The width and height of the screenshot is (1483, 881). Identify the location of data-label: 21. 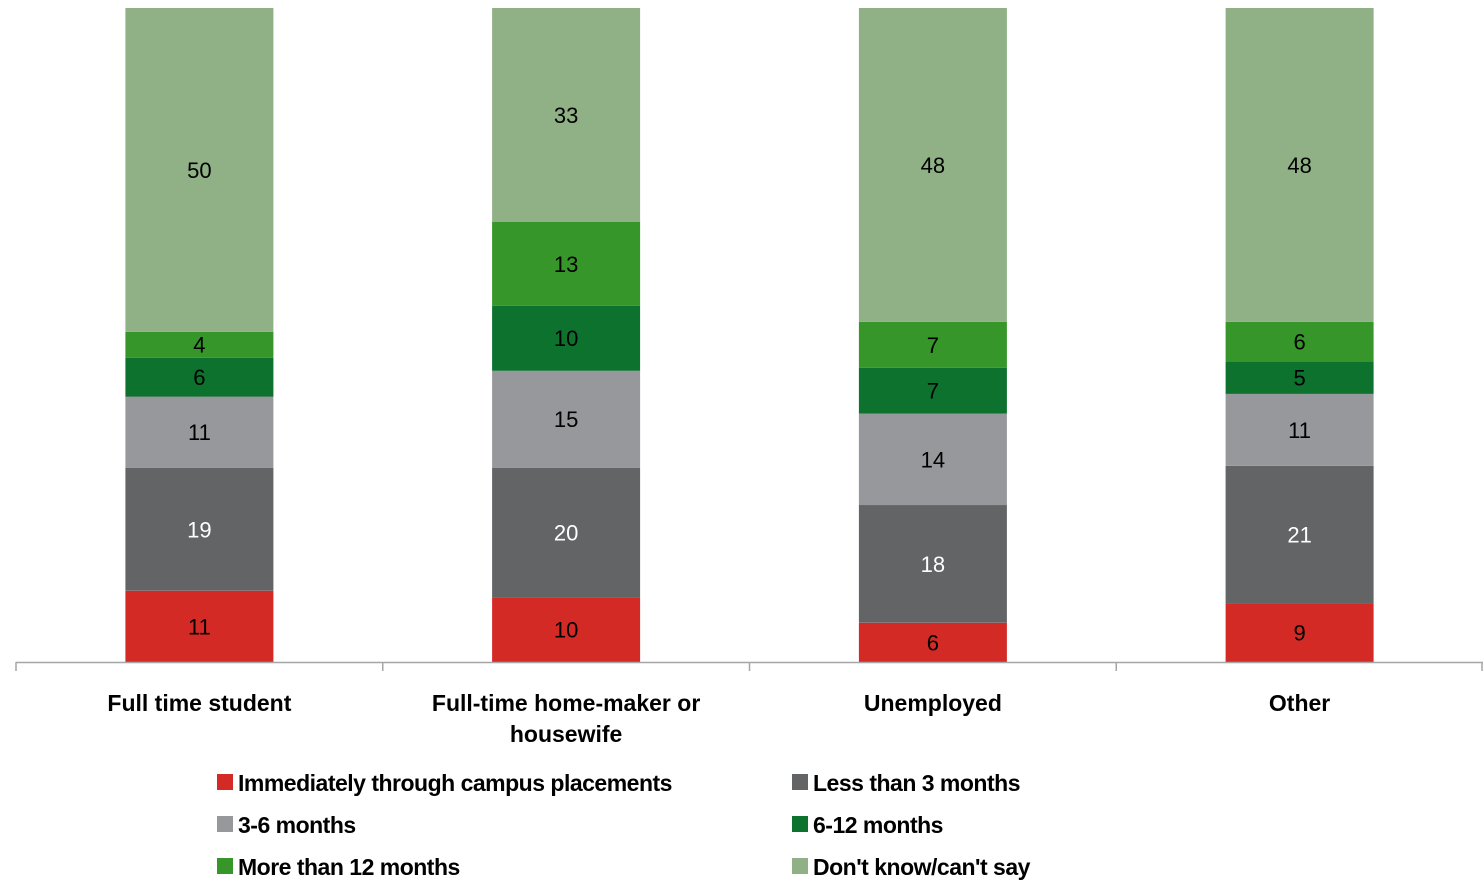
(1299, 535).